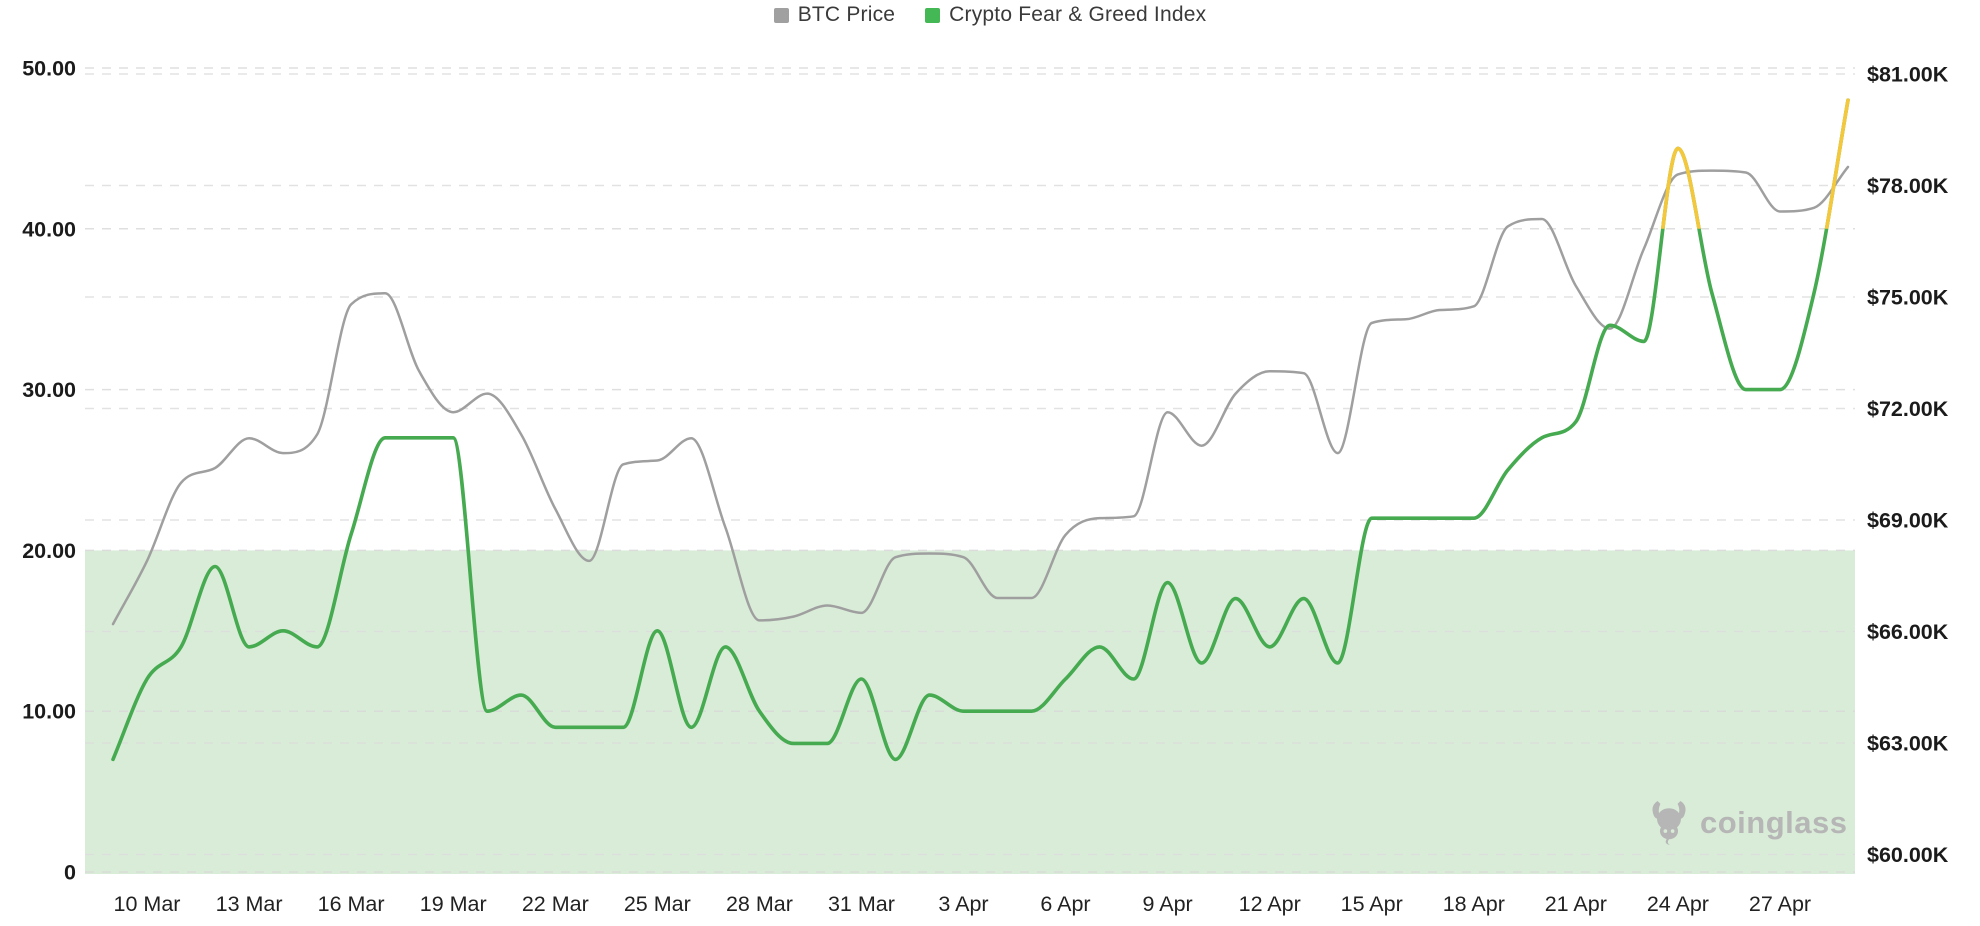 This screenshot has height=926, width=1980. What do you see at coordinates (1908, 855) in the screenshot?
I see `right-axis-tick-$60.00K: $60.00K` at bounding box center [1908, 855].